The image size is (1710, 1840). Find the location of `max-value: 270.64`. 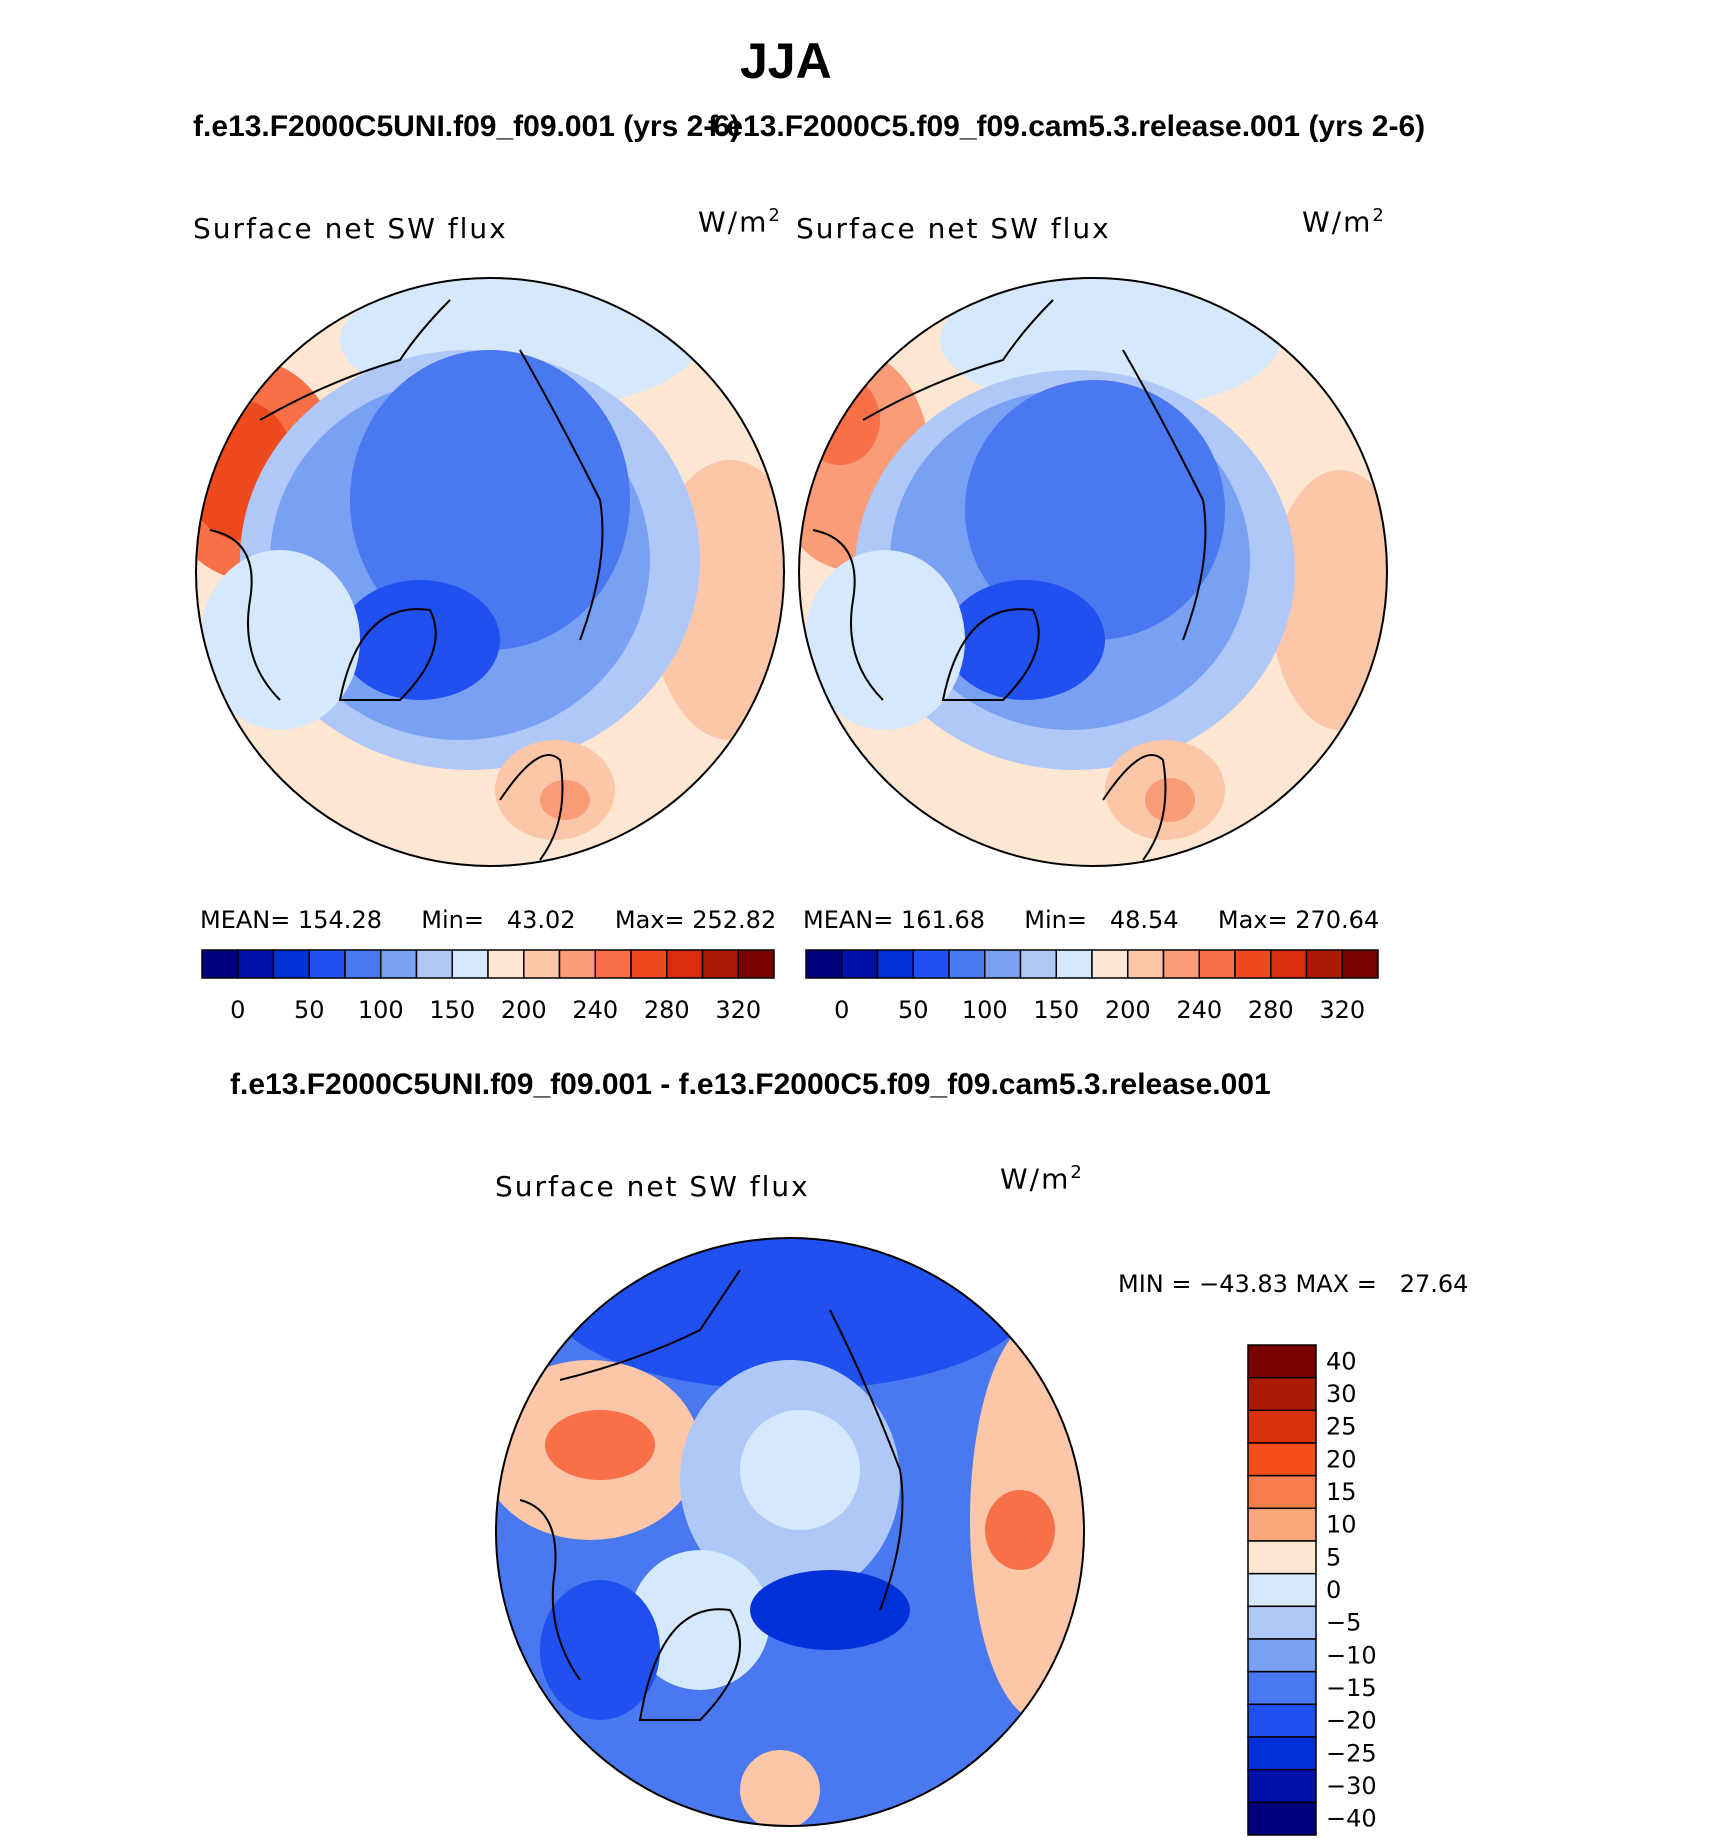

max-value: 270.64 is located at coordinates (1337, 920).